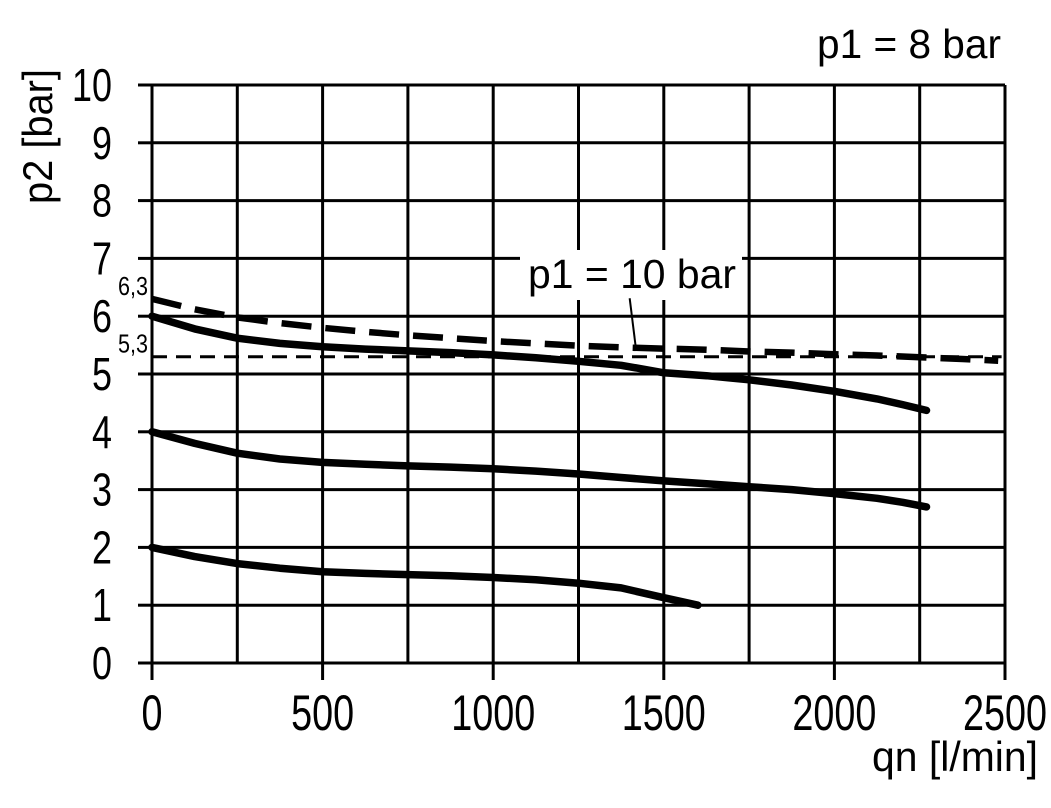 The image size is (1051, 808). Describe the element at coordinates (102, 258) in the screenshot. I see `y-tick-label: 7` at that location.